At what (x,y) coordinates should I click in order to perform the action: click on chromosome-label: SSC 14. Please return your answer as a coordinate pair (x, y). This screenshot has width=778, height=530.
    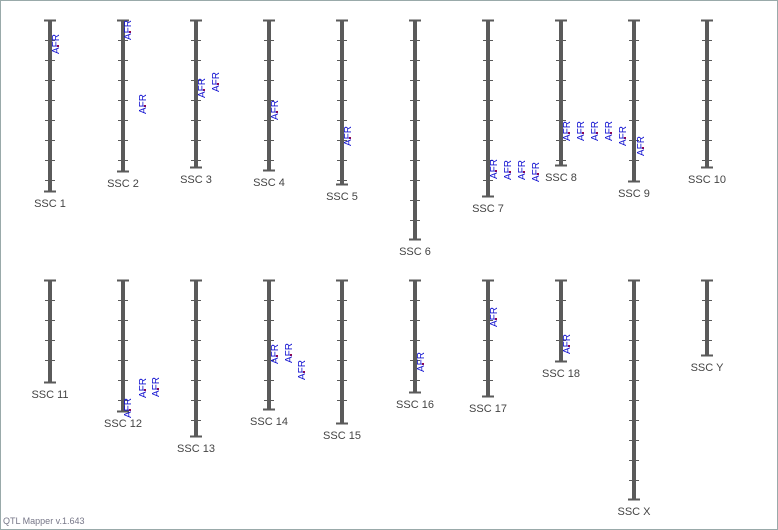
    Looking at the image, I should click on (269, 422).